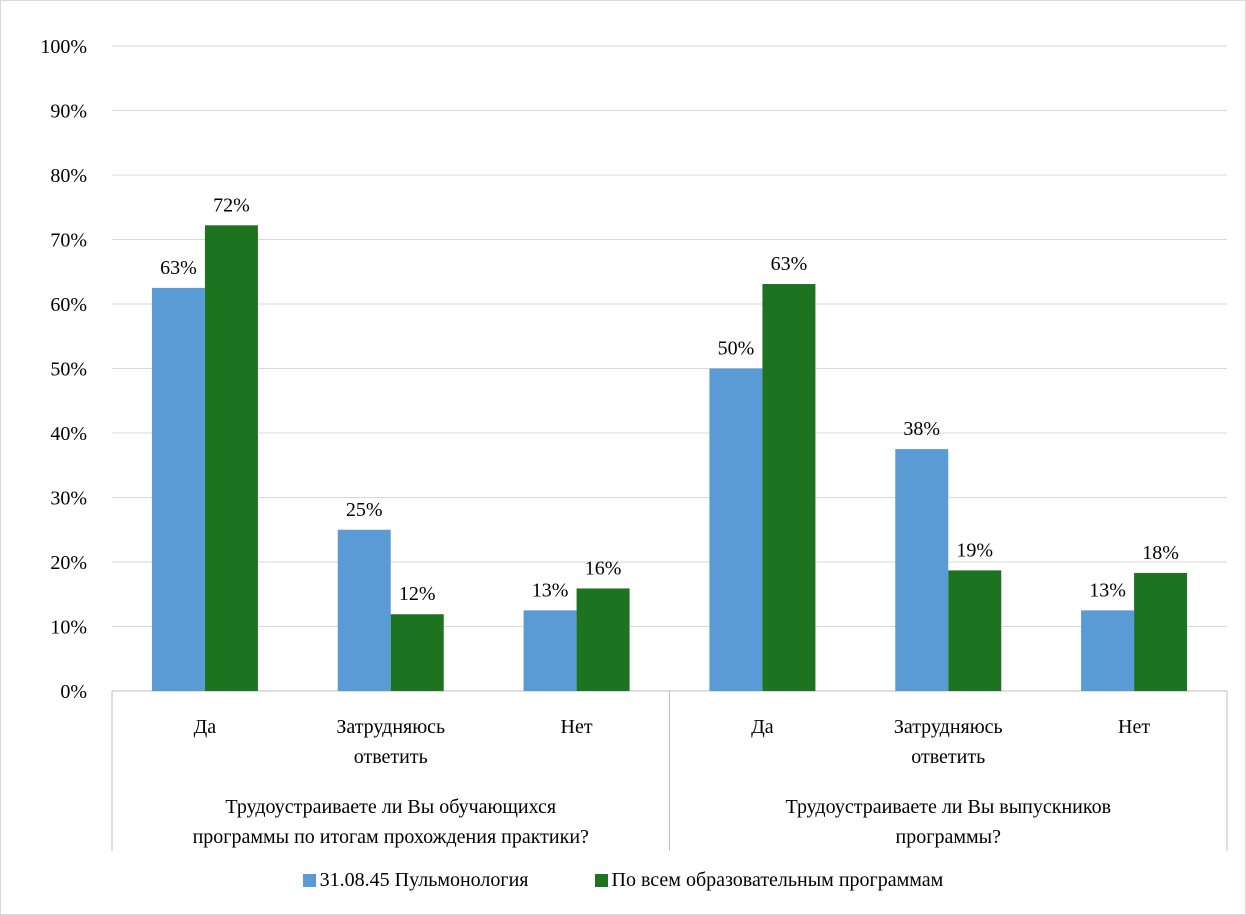 This screenshot has height=915, width=1246. Describe the element at coordinates (68, 628) in the screenshot. I see `y-tick-label: 10%` at that location.